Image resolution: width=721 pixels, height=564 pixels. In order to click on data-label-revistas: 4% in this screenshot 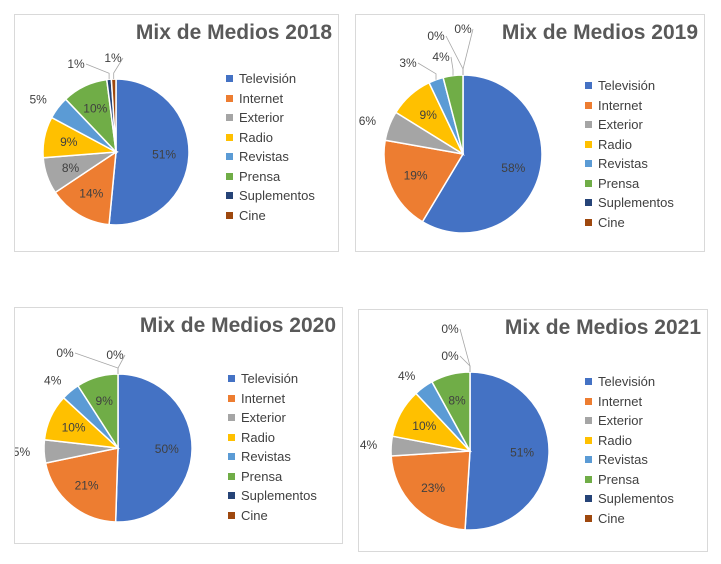, I will do `click(407, 376)`.